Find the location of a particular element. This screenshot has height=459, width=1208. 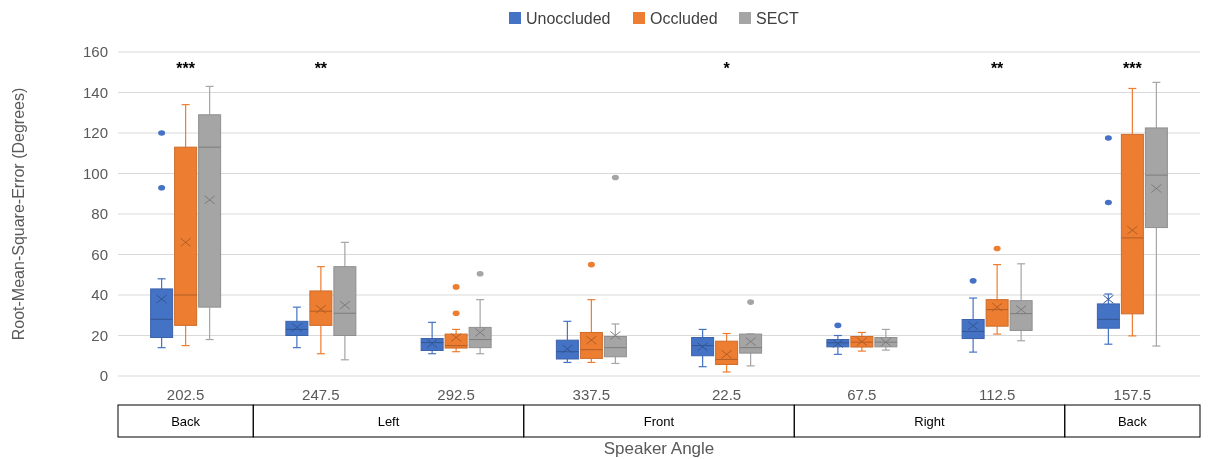

y-tick-label: 40 is located at coordinates (99, 295).